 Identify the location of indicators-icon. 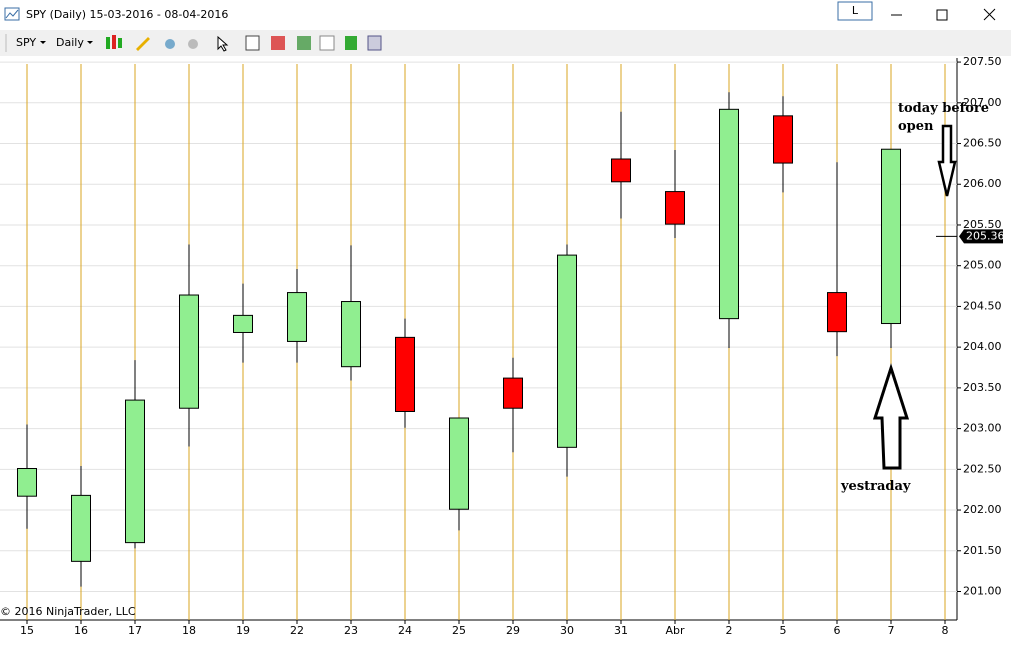
(278, 43).